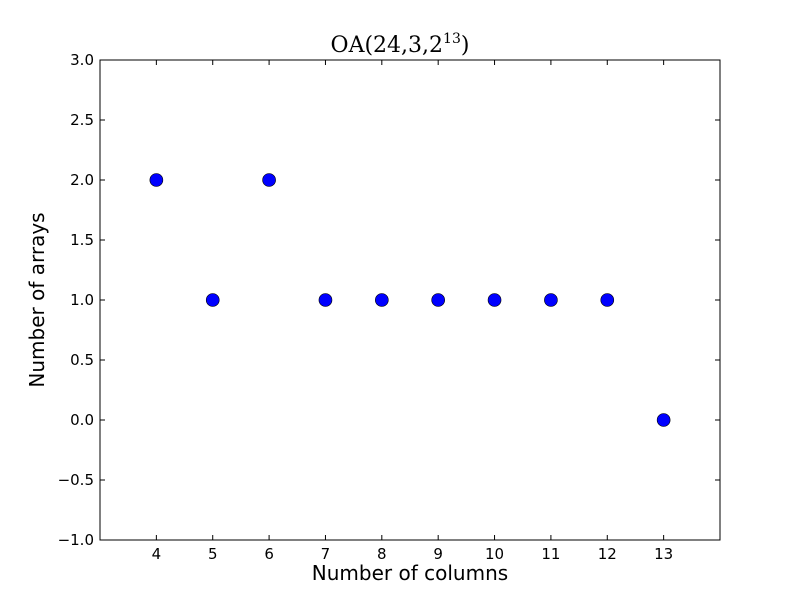 This screenshot has width=800, height=600. Describe the element at coordinates (82, 120) in the screenshot. I see `y-tick-label: 2.5` at that location.